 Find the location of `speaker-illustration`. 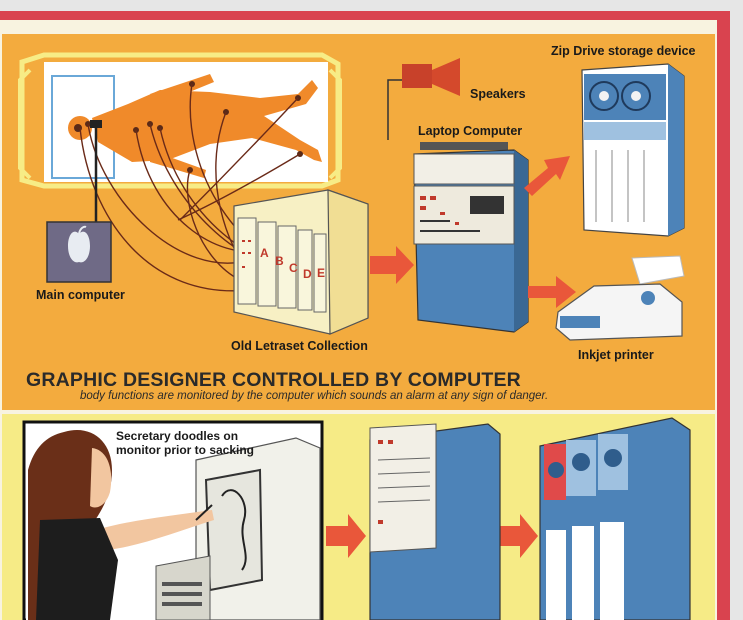

speaker-illustration is located at coordinates (423, 99).